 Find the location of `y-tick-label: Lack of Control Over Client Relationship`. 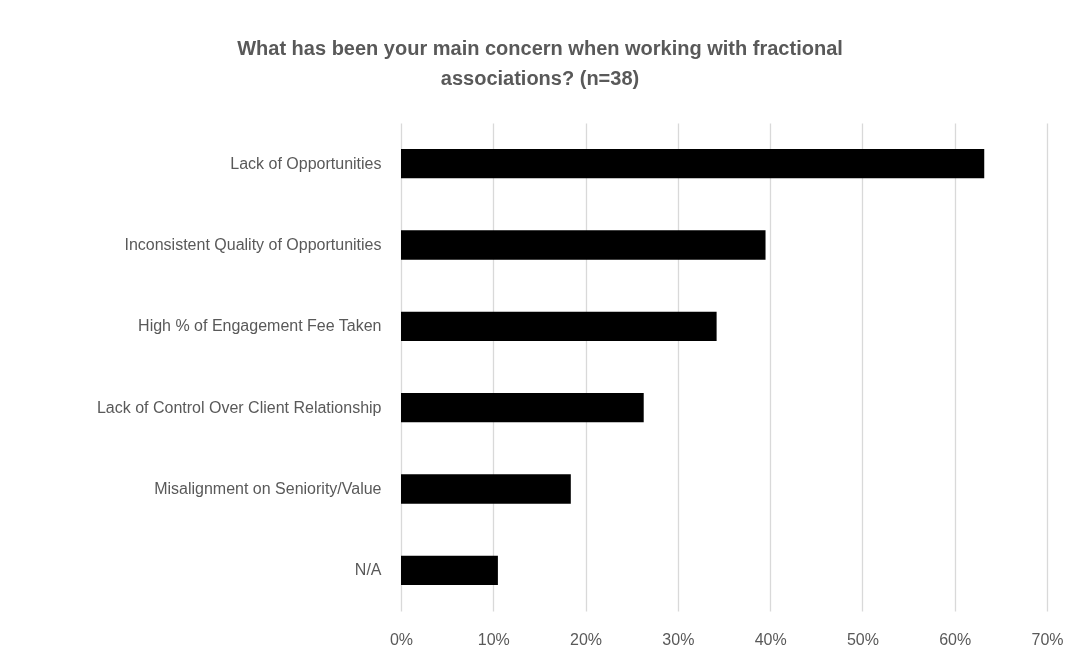

y-tick-label: Lack of Control Over Client Relationship is located at coordinates (239, 407).